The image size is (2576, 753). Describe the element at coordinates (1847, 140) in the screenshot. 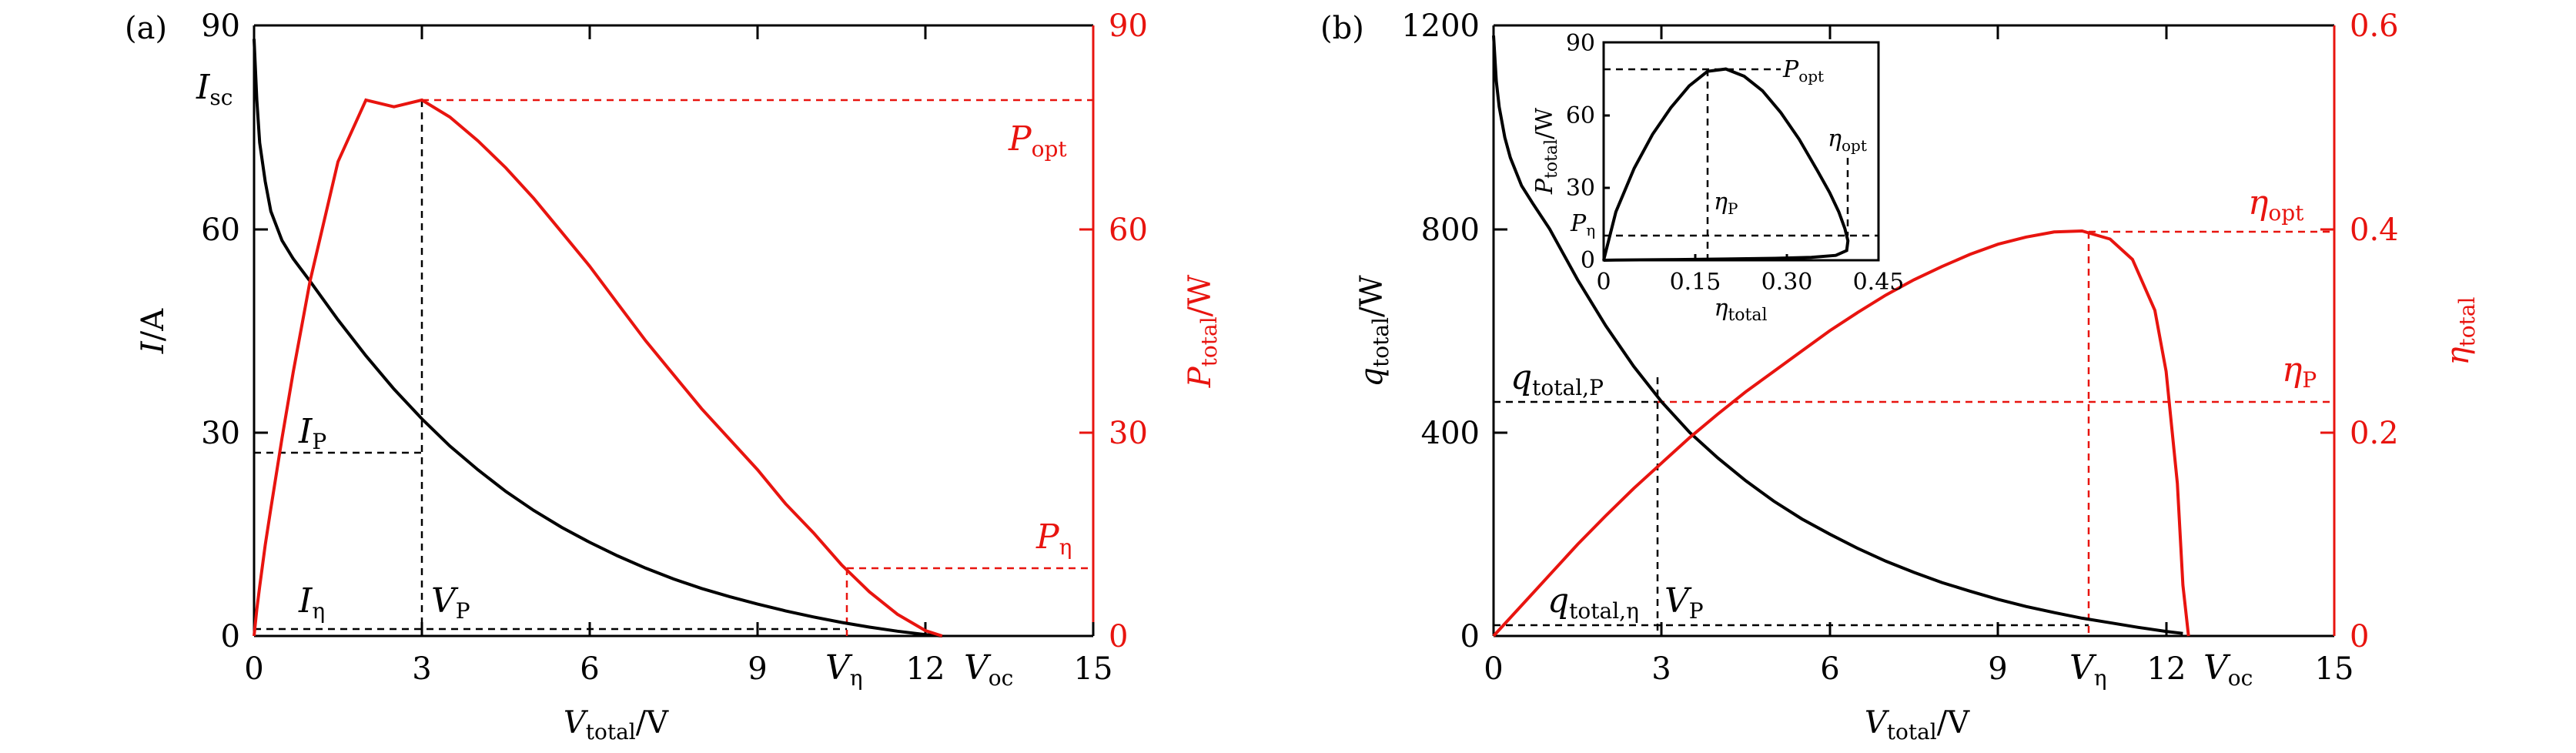

I see `inset-annotation-etaopt: ηopt` at that location.